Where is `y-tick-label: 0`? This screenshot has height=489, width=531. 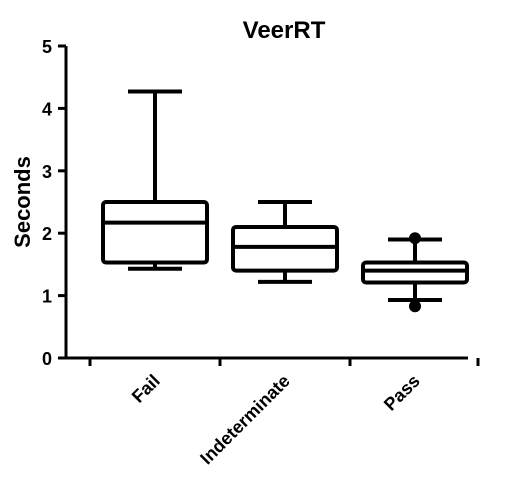 y-tick-label: 0 is located at coordinates (47, 359).